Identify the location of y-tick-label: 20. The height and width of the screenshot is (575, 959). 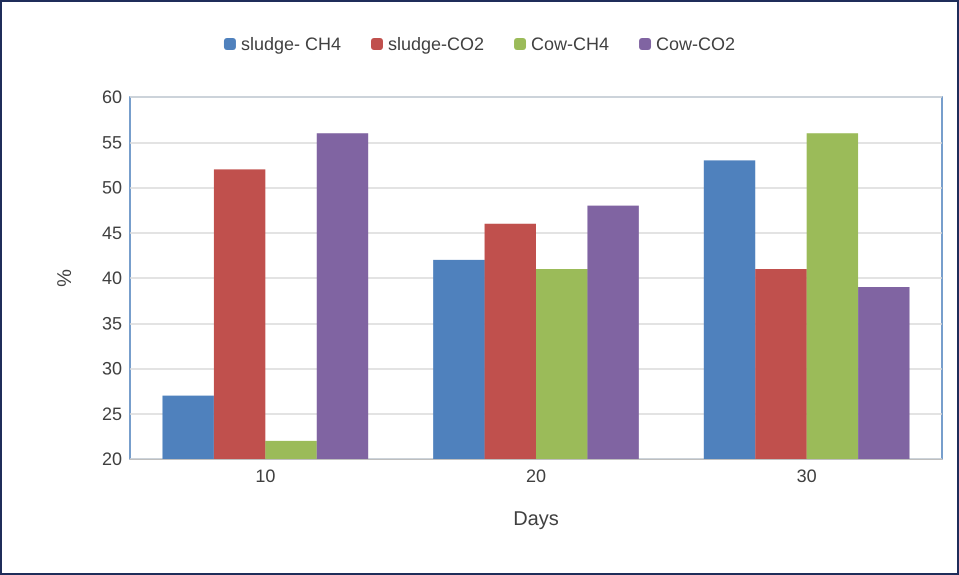
(112, 459).